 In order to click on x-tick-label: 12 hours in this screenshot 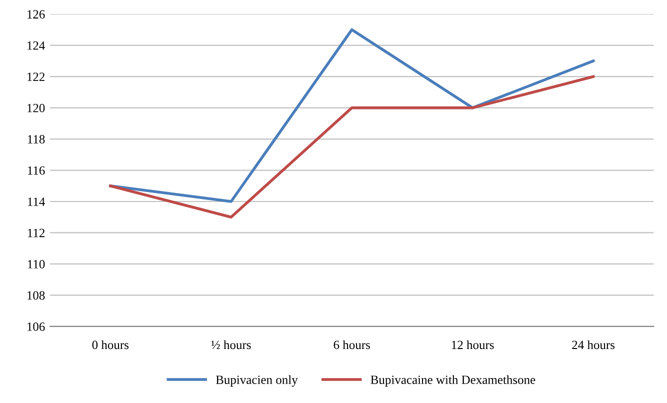, I will do `click(473, 345)`.